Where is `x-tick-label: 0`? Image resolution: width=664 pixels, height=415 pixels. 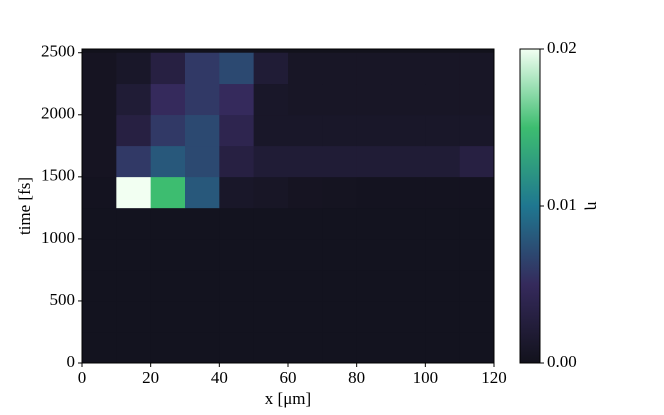
x-tick-label: 0 is located at coordinates (82, 377).